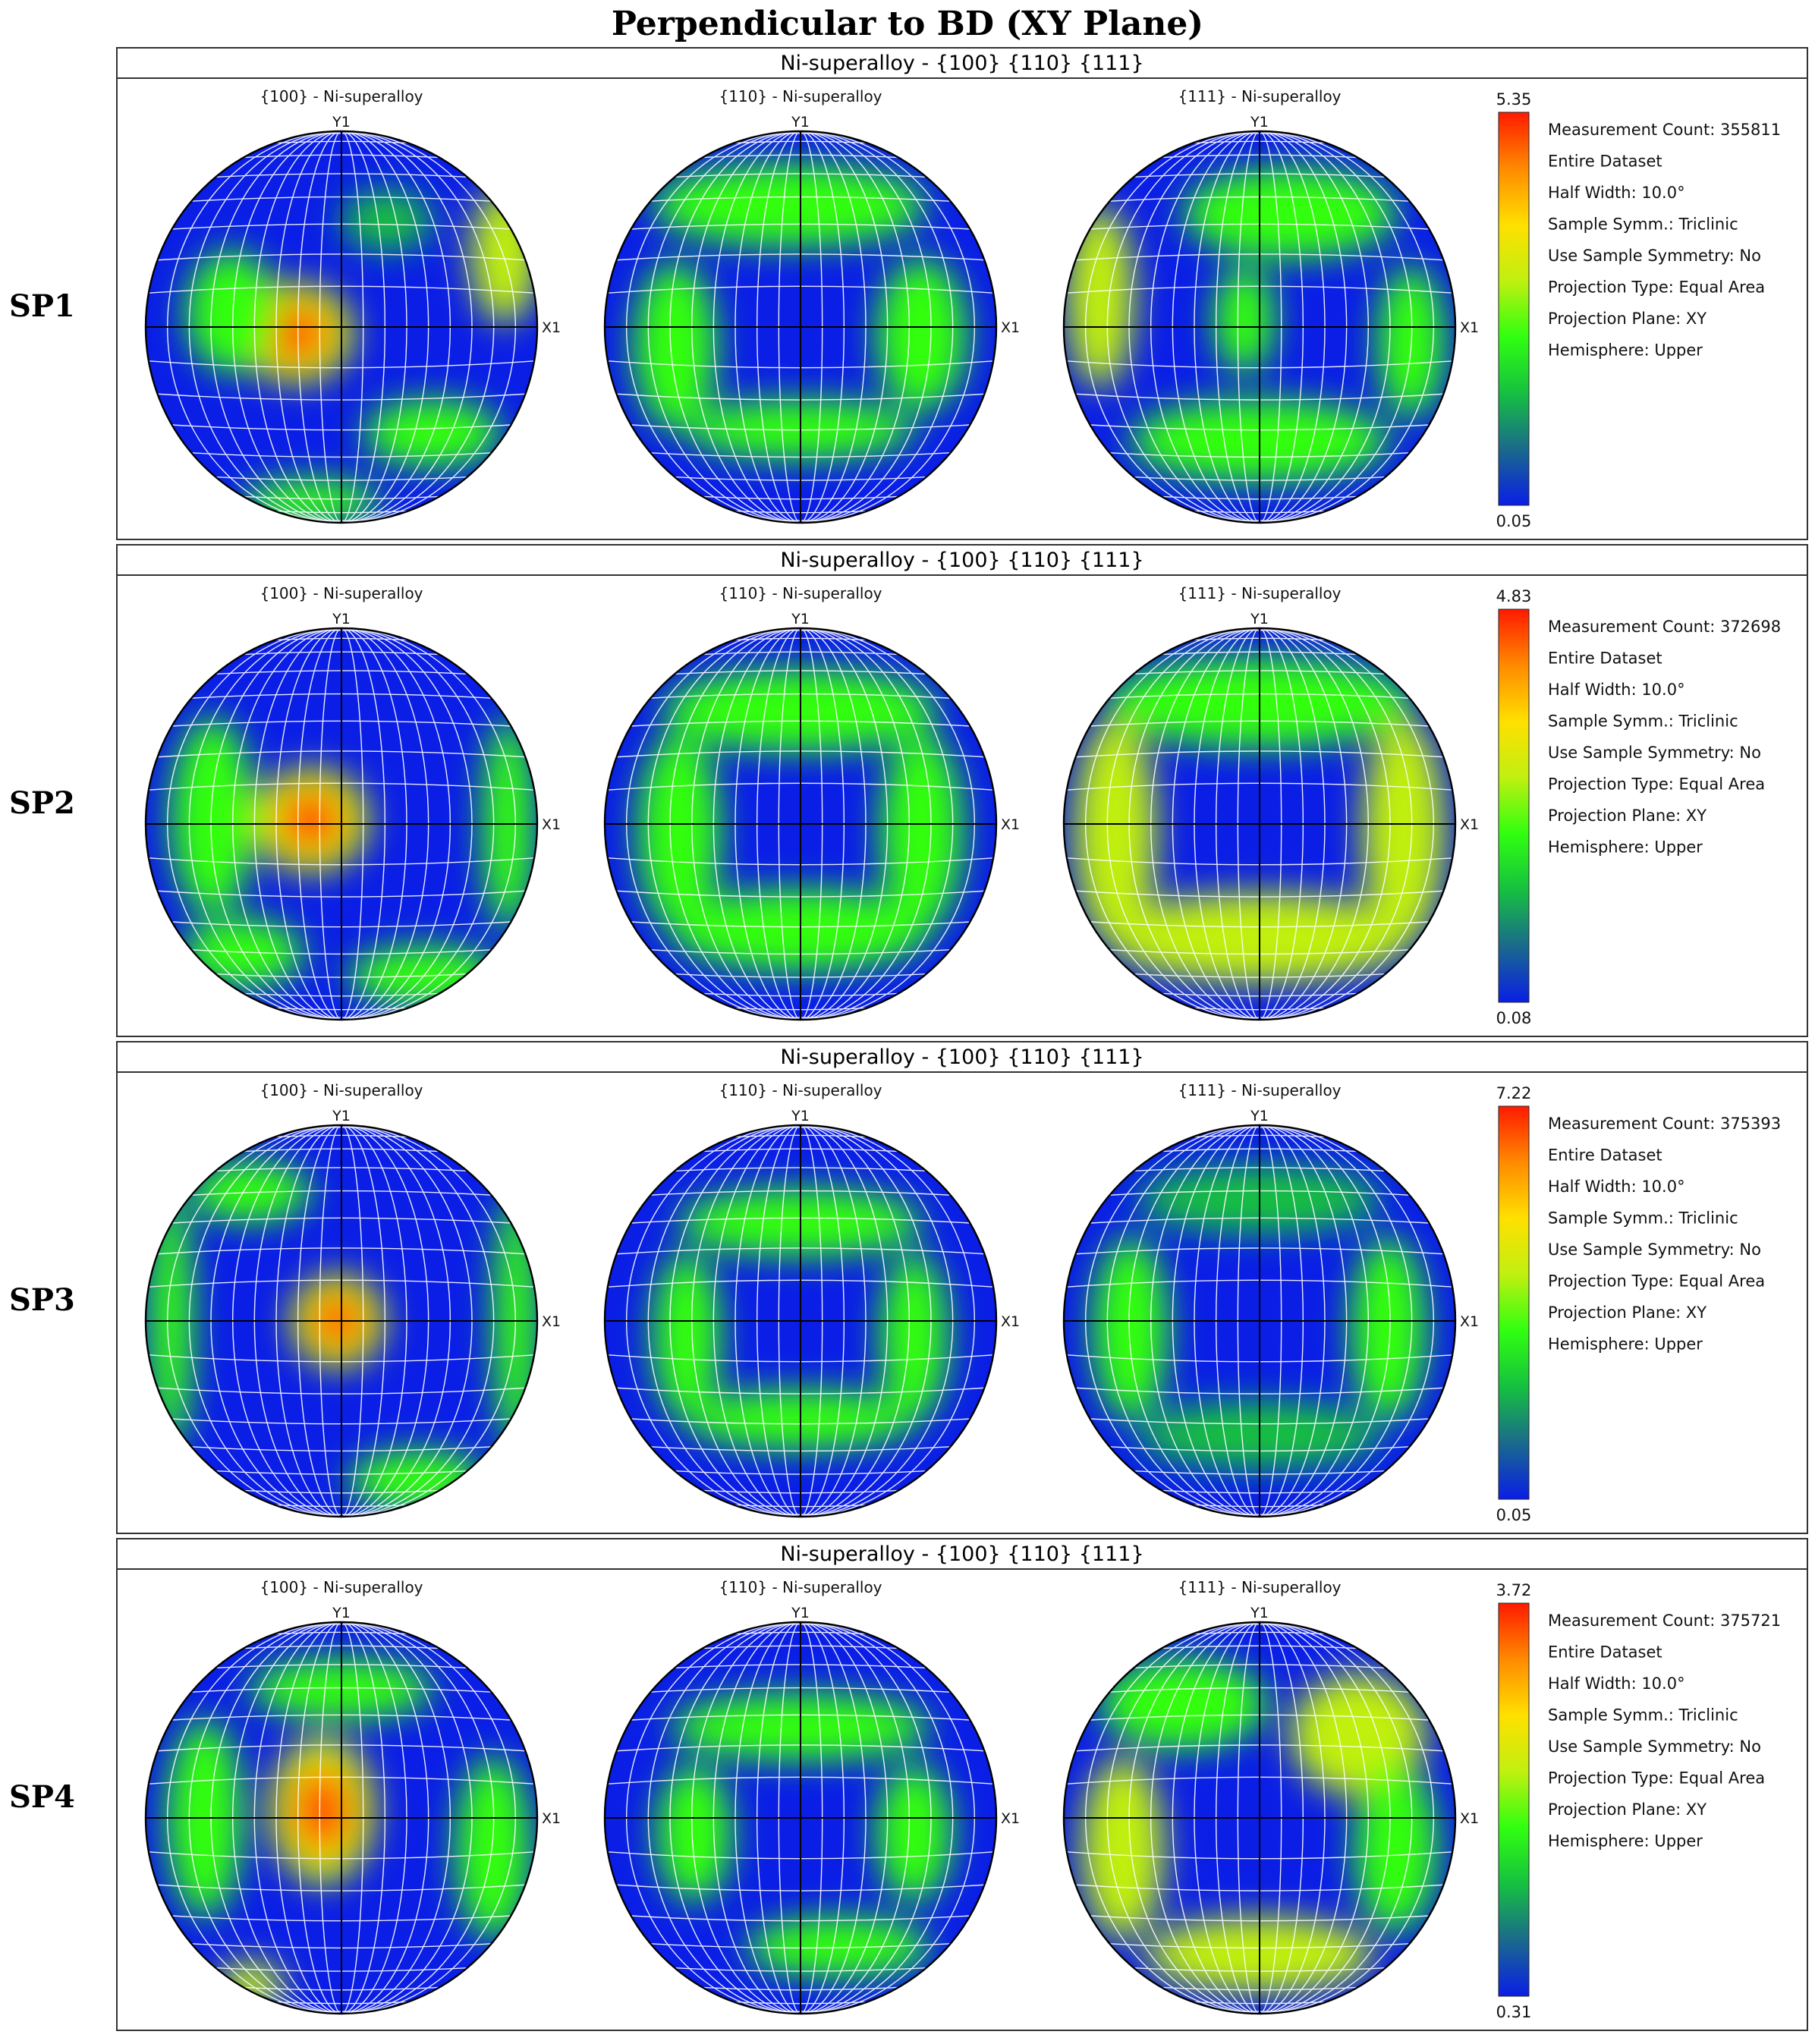  I want to click on row-label: SP2, so click(42, 803).